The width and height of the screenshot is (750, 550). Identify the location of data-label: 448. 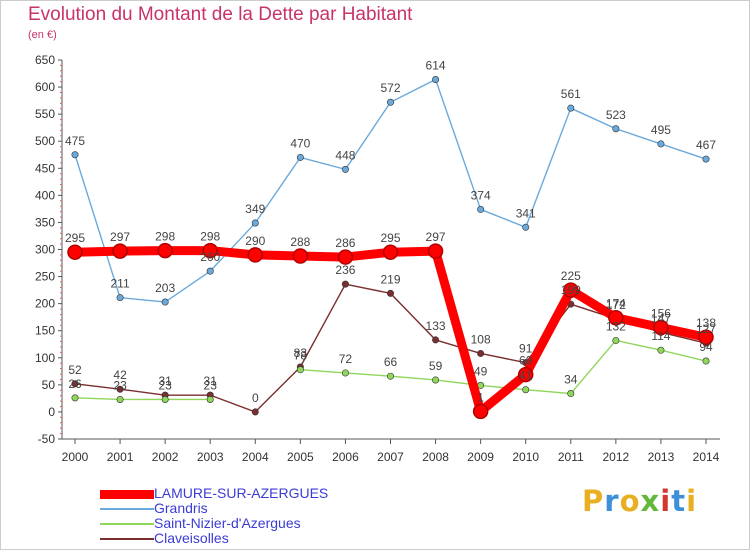
(345, 155).